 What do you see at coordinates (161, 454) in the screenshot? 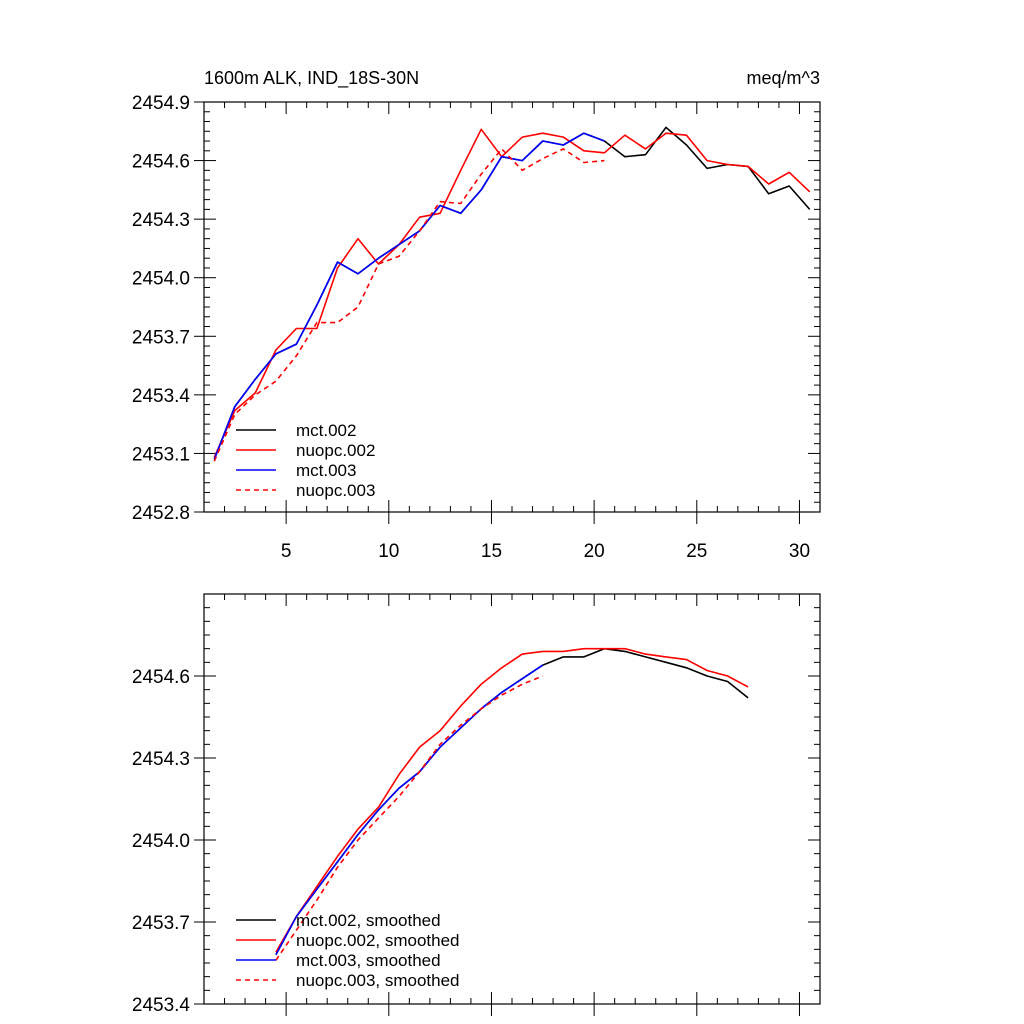
I see `y-tick-label: 2453.1` at bounding box center [161, 454].